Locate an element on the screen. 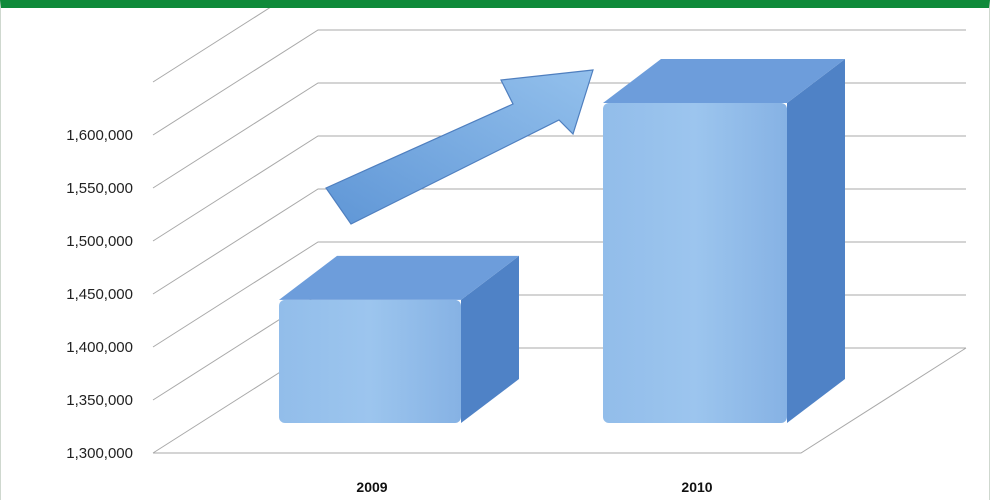 The height and width of the screenshot is (500, 990). gridline is located at coordinates (211, 45).